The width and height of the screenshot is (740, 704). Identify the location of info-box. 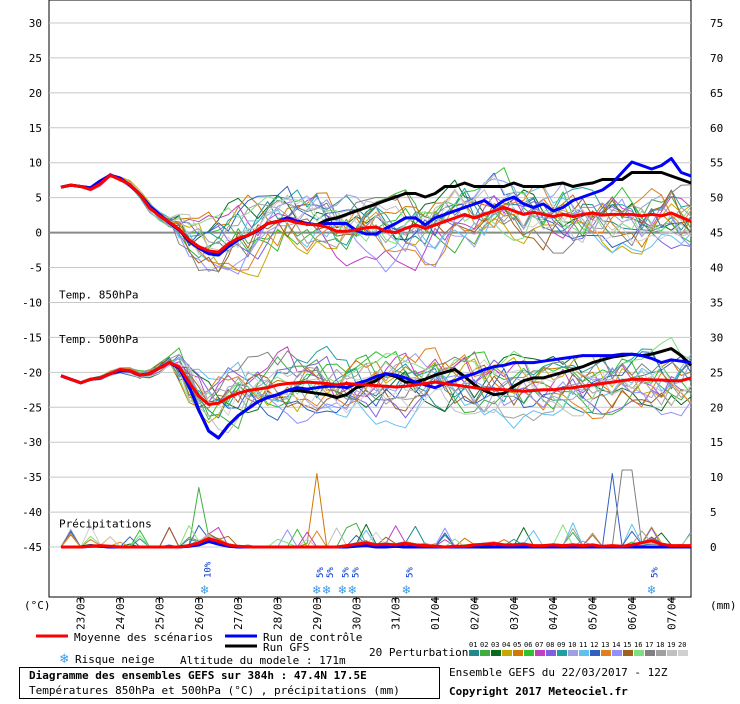
(229, 683).